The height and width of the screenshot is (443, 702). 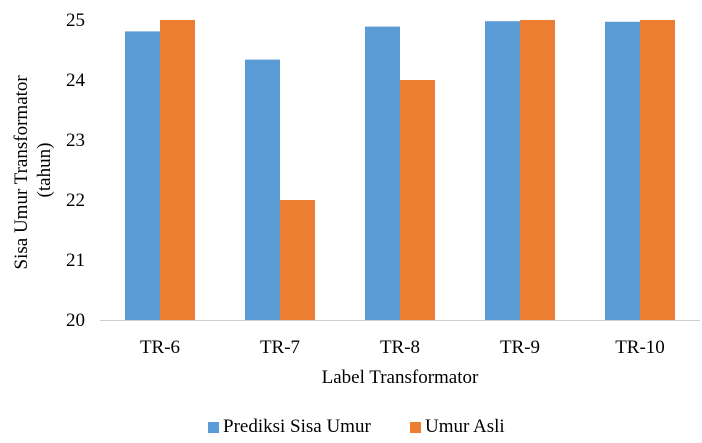 I want to click on x-tick-label: TR-7, so click(x=280, y=347).